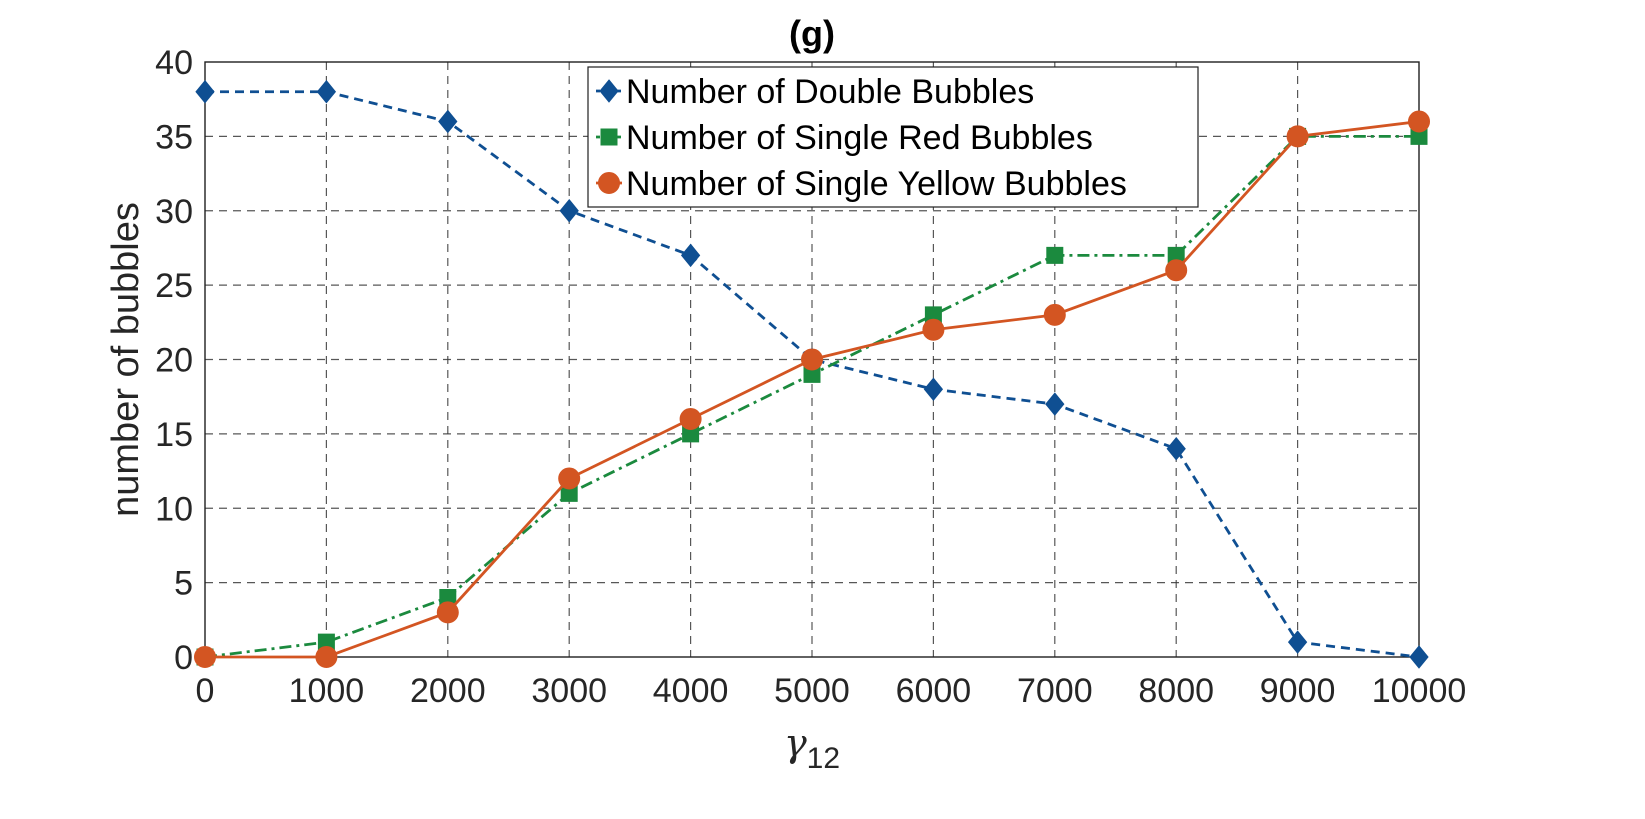 This screenshot has height=819, width=1645. I want to click on x-tick-label: 10000, so click(1419, 691).